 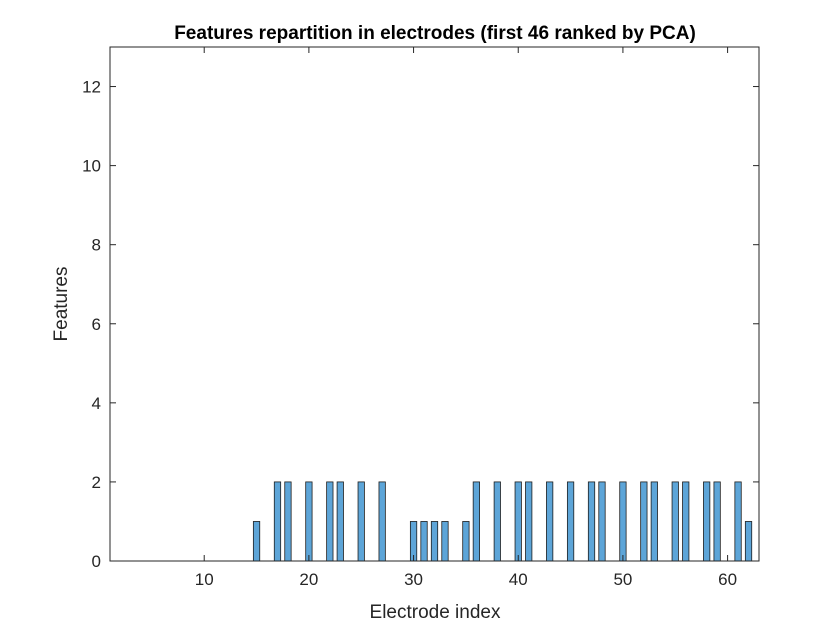 I want to click on y-tick-label-10: 10, so click(x=91, y=166).